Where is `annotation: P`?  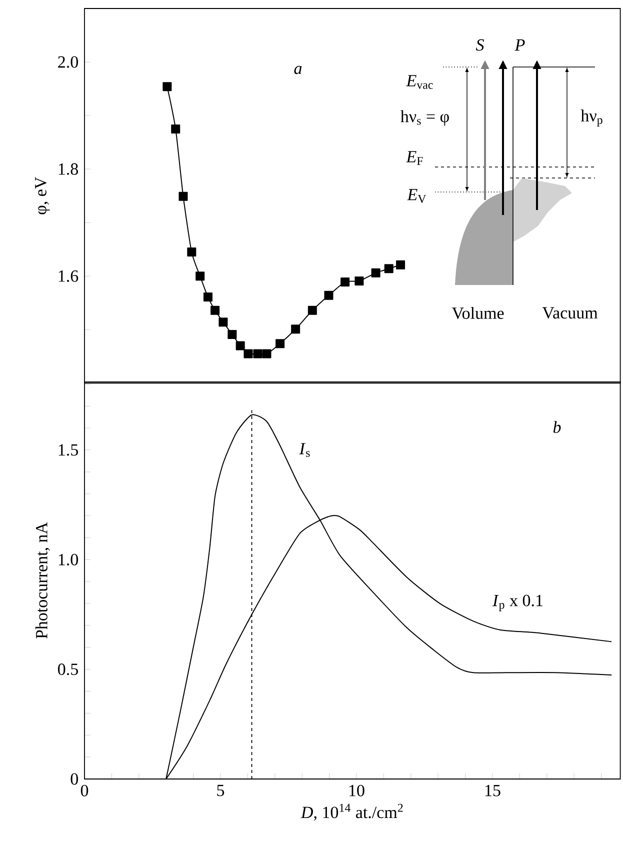
annotation: P is located at coordinates (519, 45).